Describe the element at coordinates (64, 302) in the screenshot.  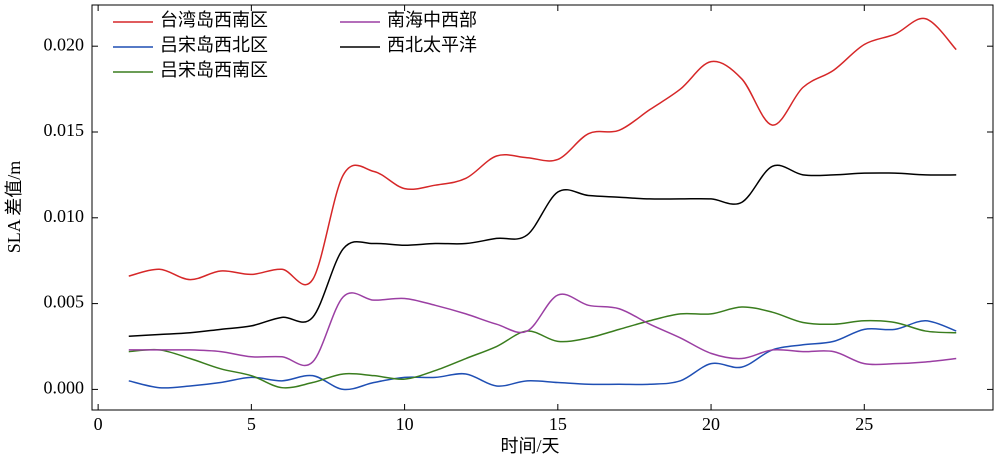
I see `y-tick-label: 0.005` at that location.